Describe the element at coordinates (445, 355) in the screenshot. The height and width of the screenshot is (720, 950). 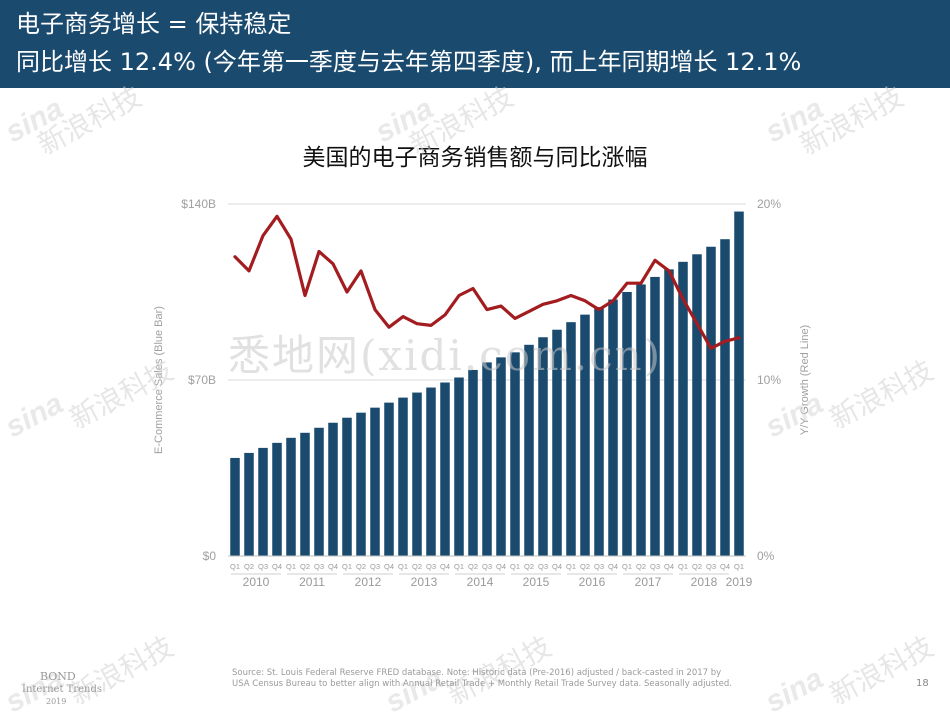
I see `watermark-center: 悉地网(xidi.com.cn)` at that location.